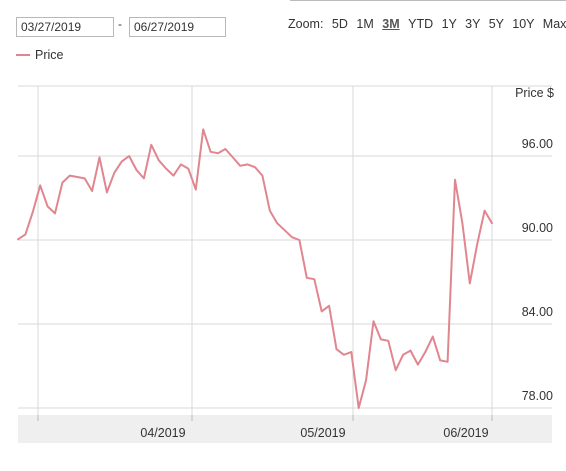 The height and width of the screenshot is (471, 566). What do you see at coordinates (391, 24) in the screenshot?
I see `zoom-3m-button: 3M` at bounding box center [391, 24].